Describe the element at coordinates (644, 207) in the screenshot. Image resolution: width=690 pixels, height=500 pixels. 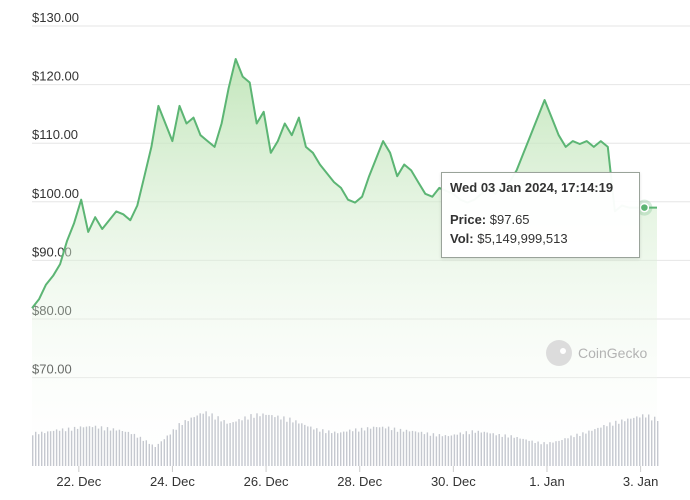
I see `hover-point` at that location.